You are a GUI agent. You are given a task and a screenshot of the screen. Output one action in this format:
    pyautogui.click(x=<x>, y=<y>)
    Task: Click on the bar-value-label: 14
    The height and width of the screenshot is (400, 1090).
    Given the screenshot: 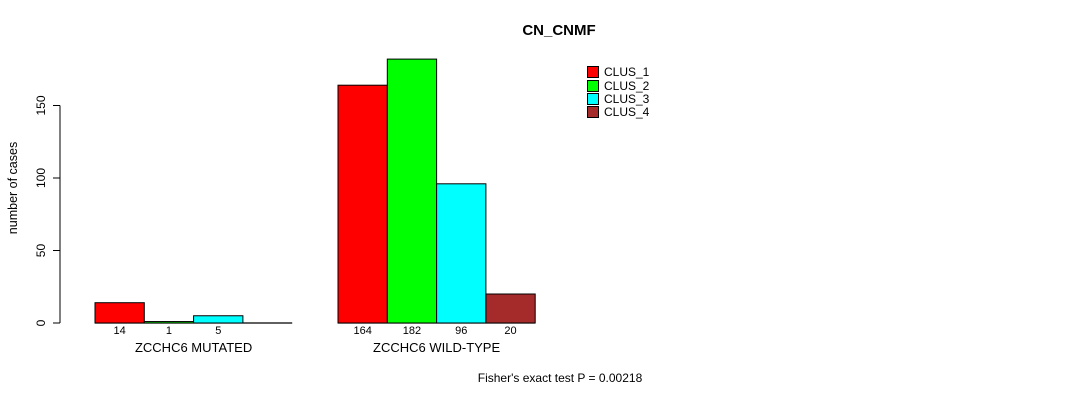 What is the action you would take?
    pyautogui.click(x=120, y=331)
    